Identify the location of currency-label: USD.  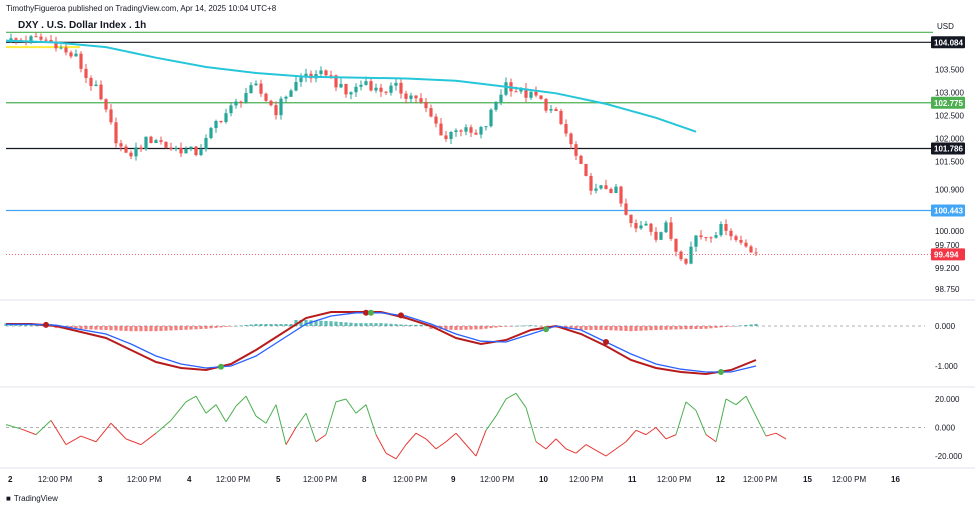
(945, 26).